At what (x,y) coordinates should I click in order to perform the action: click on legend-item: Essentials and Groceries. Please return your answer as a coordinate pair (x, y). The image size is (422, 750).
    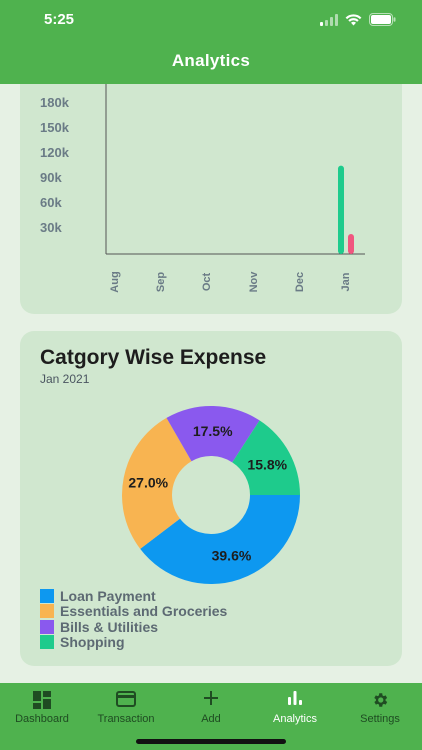
    Looking at the image, I should click on (134, 611).